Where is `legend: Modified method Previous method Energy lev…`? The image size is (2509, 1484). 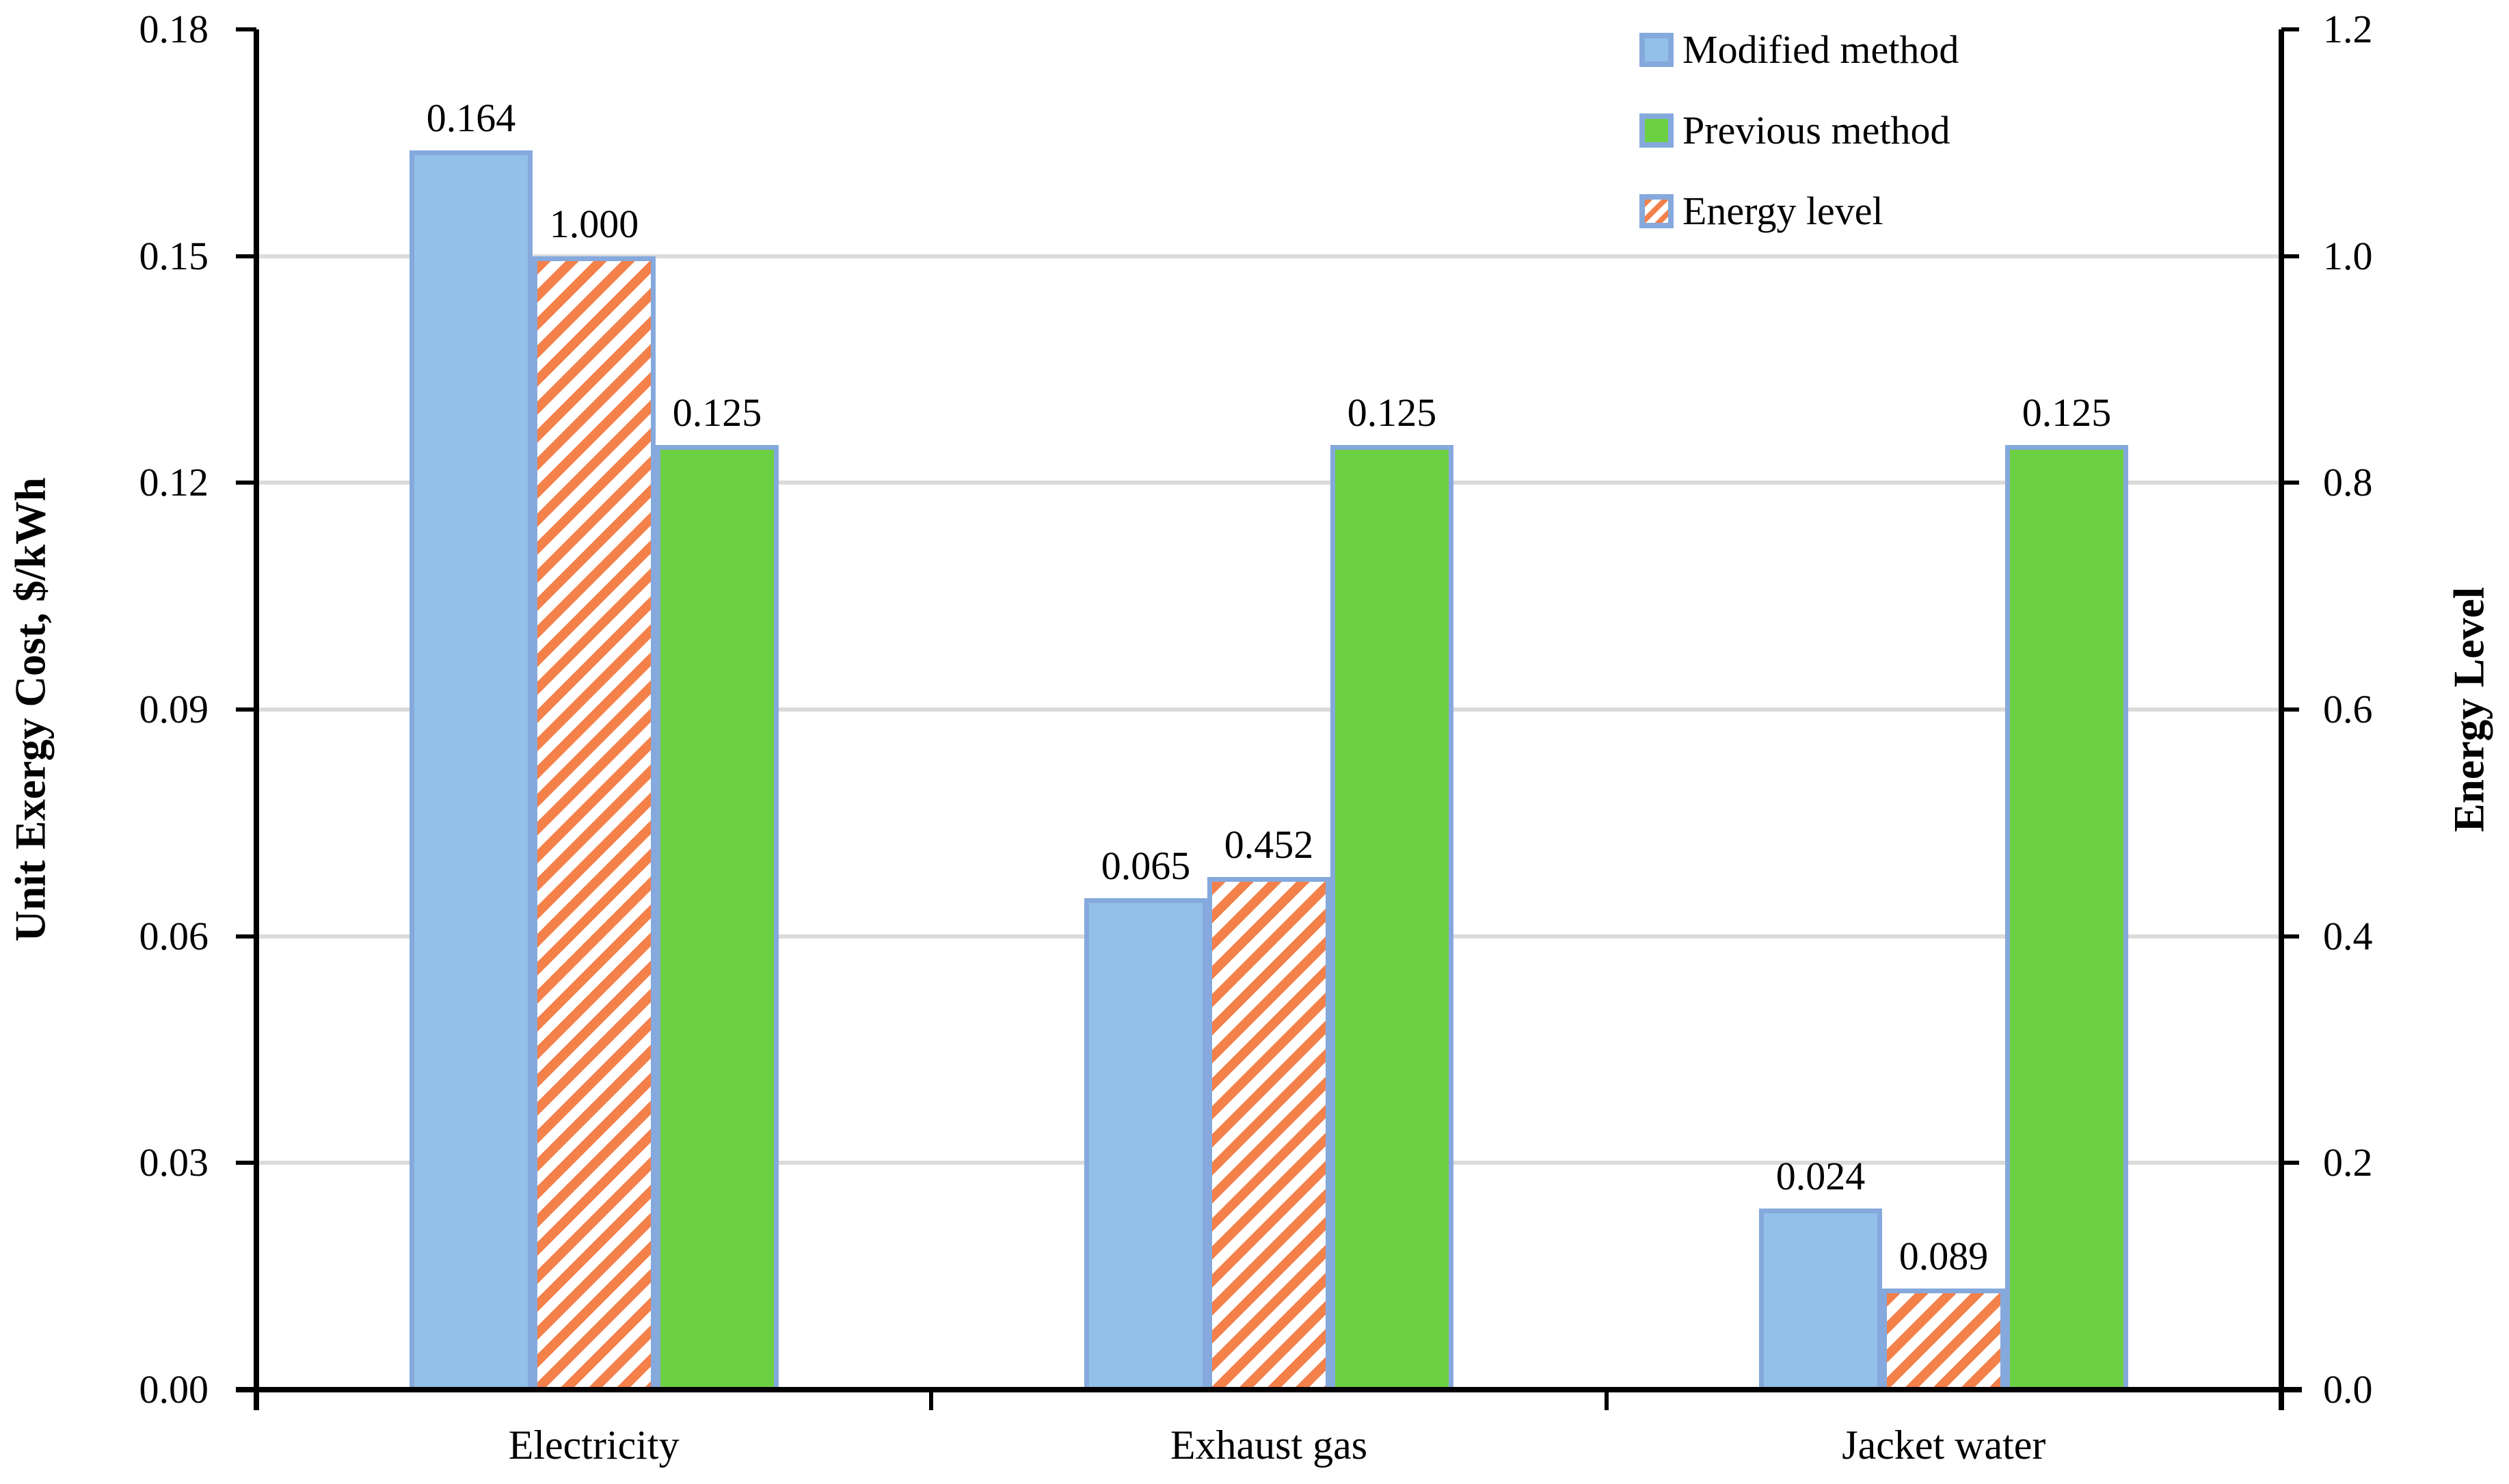 legend: Modified method Previous method Energy lev… is located at coordinates (1799, 131).